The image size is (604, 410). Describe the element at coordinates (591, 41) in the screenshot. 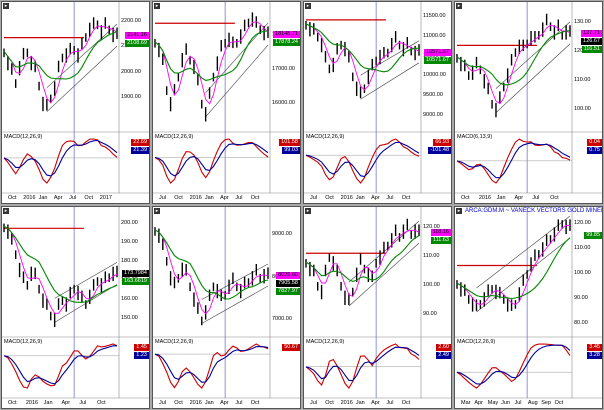

I see `price-badge: 126.67` at that location.